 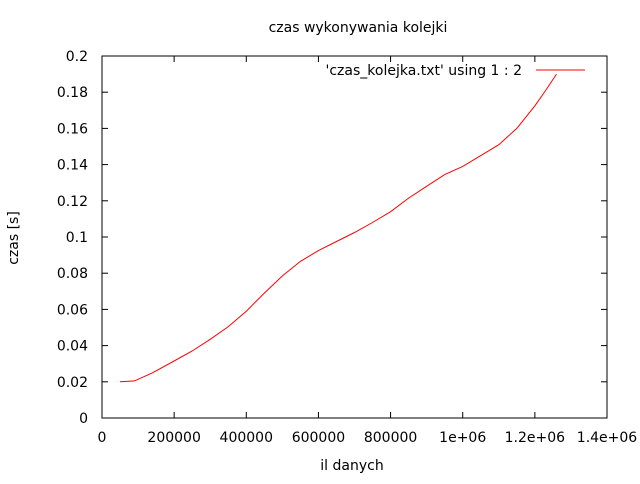 What do you see at coordinates (72, 274) in the screenshot?
I see `y-tick-label: 0.08` at bounding box center [72, 274].